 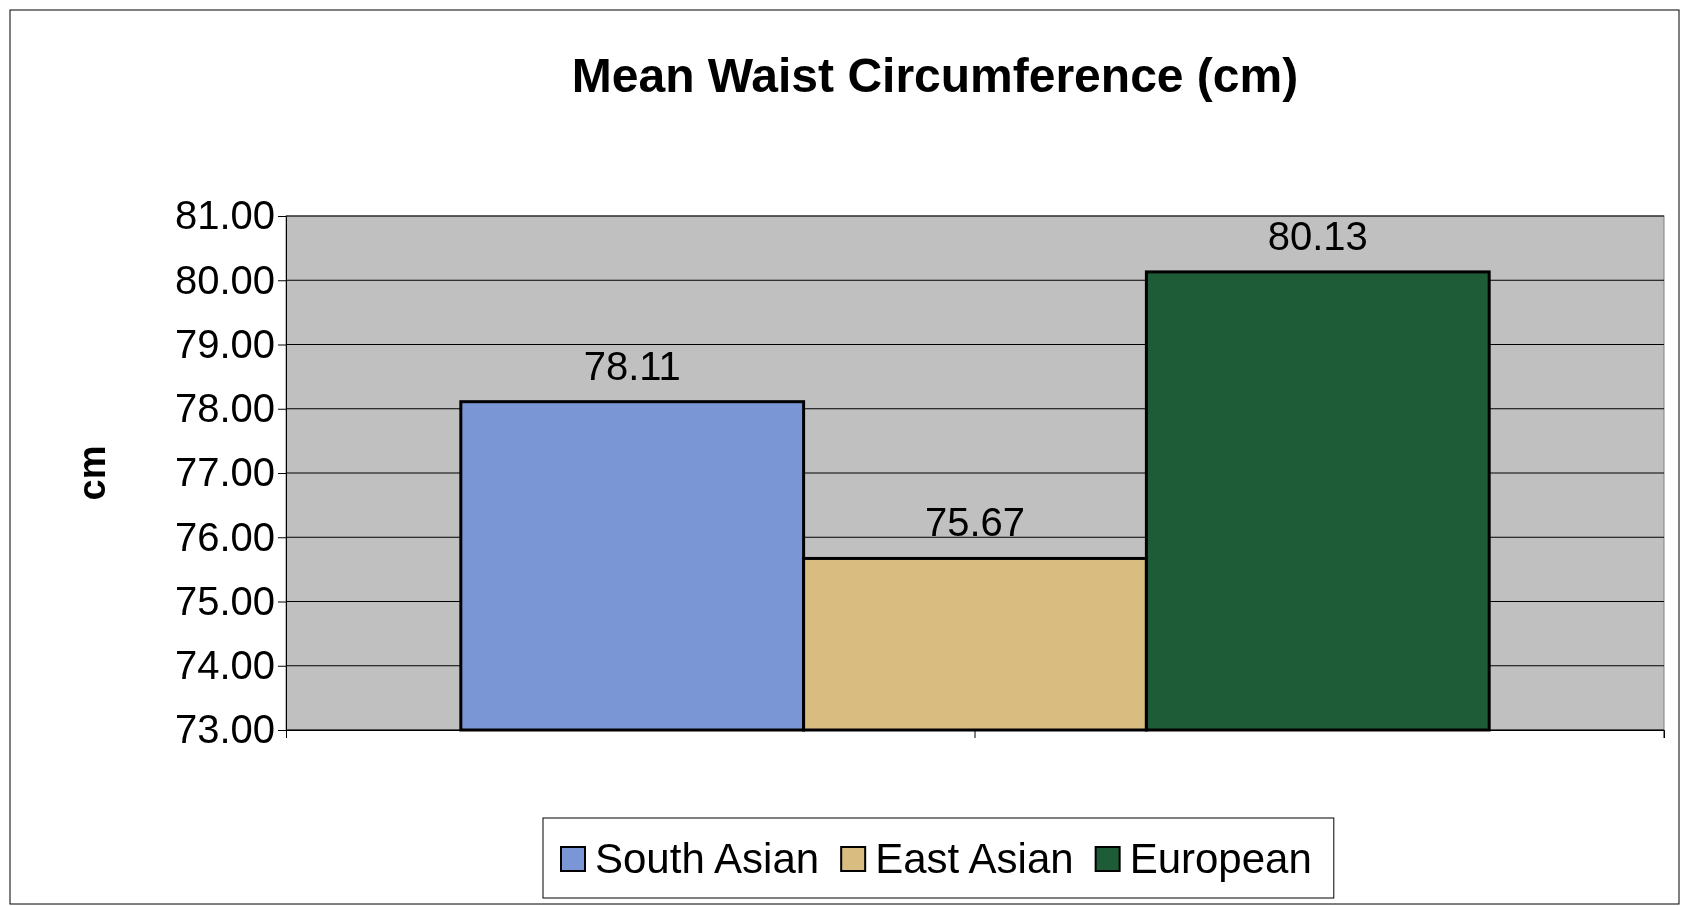 I want to click on chart-title: Mean Waist Circumference (cm), so click(x=935, y=75).